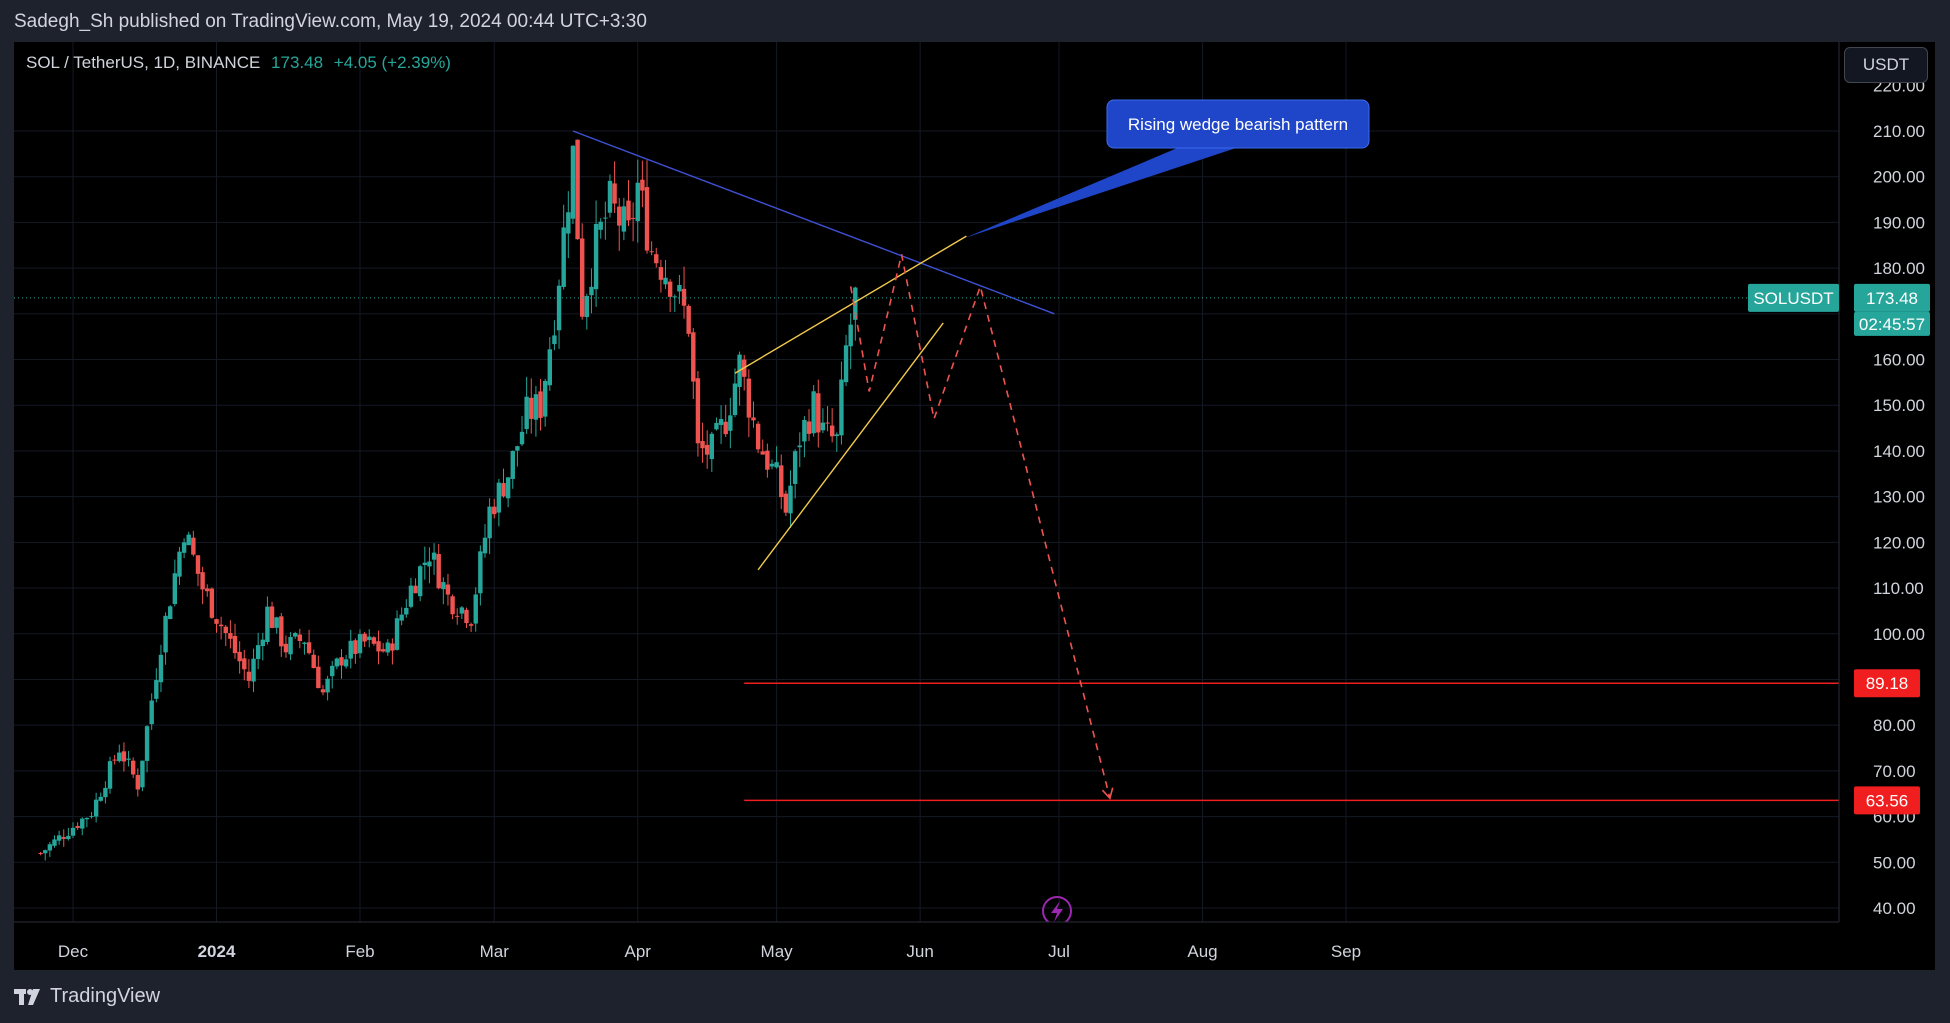 Image resolution: width=1950 pixels, height=1023 pixels. What do you see at coordinates (1894, 908) in the screenshot?
I see `y-tick-label: 40.00` at bounding box center [1894, 908].